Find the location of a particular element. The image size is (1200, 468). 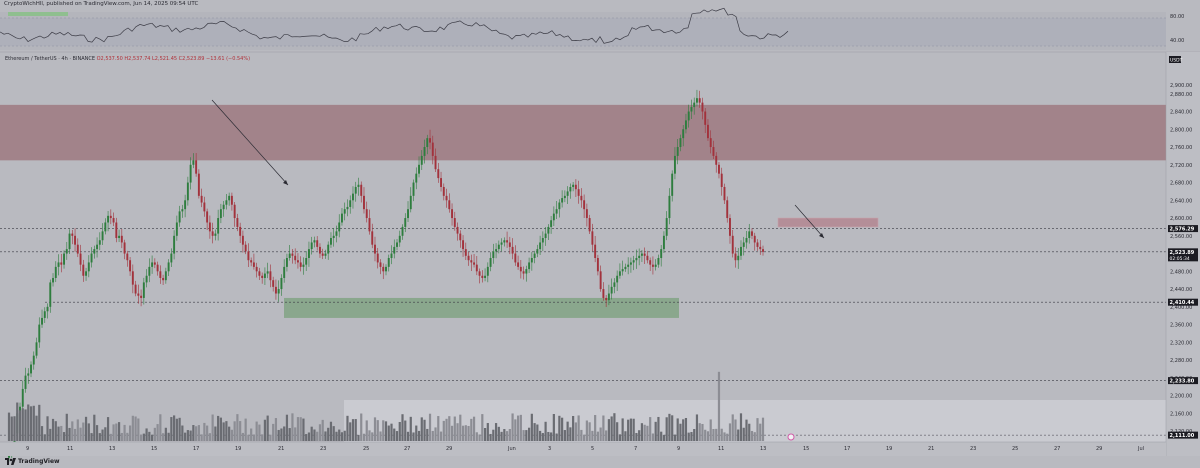

price-tick-label: 2,600.00 is located at coordinates (1181, 219).